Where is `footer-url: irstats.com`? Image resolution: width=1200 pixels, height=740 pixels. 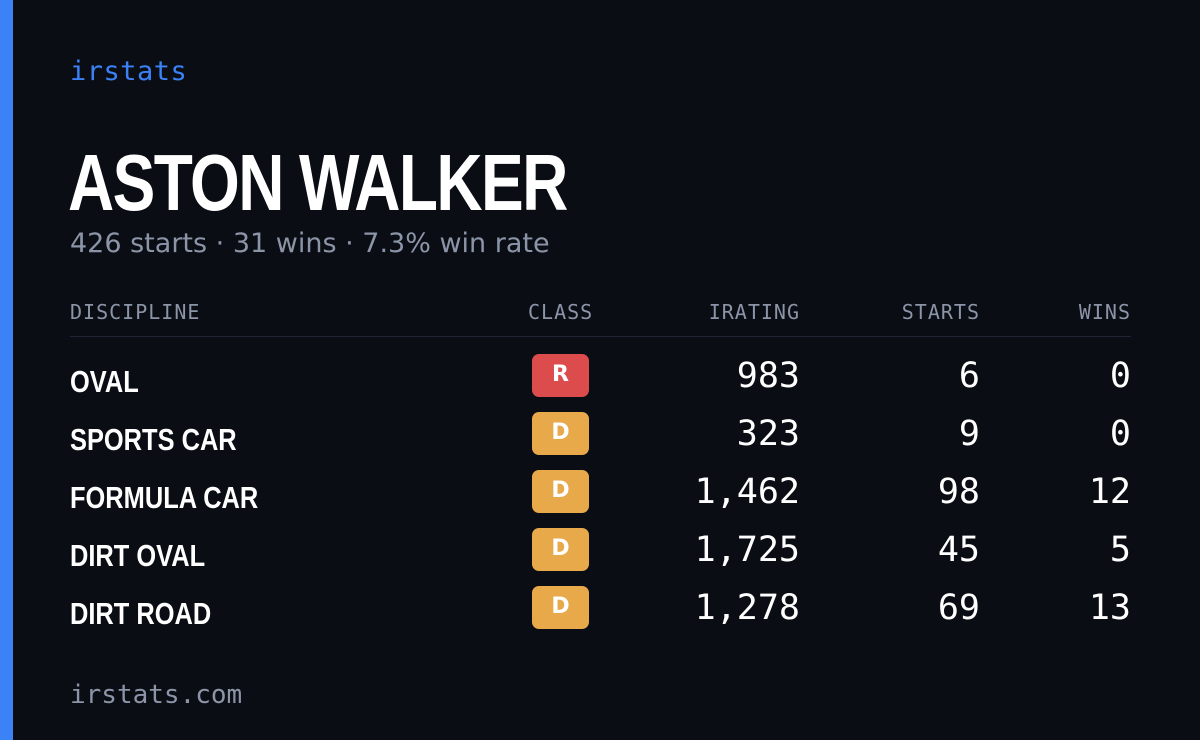 footer-url: irstats.com is located at coordinates (156, 695).